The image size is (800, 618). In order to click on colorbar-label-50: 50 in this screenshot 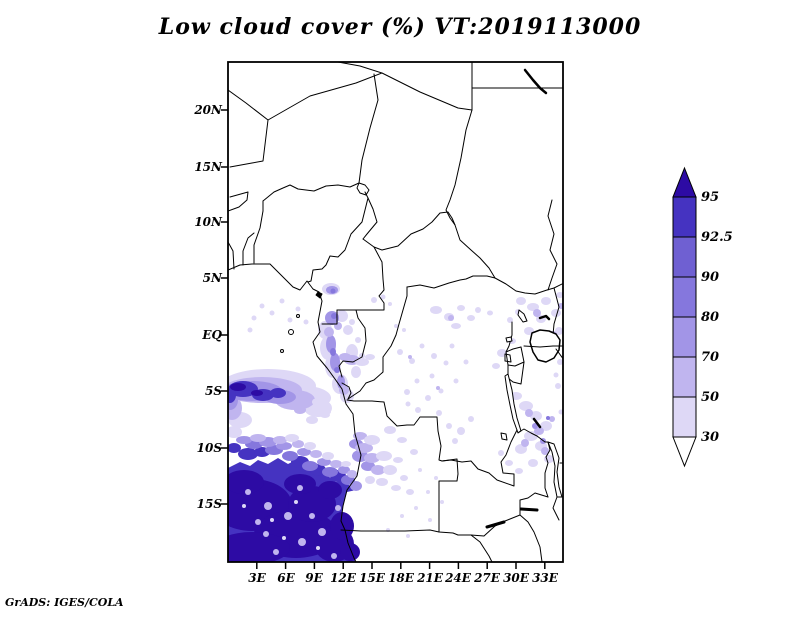, I will do `click(710, 397)`.